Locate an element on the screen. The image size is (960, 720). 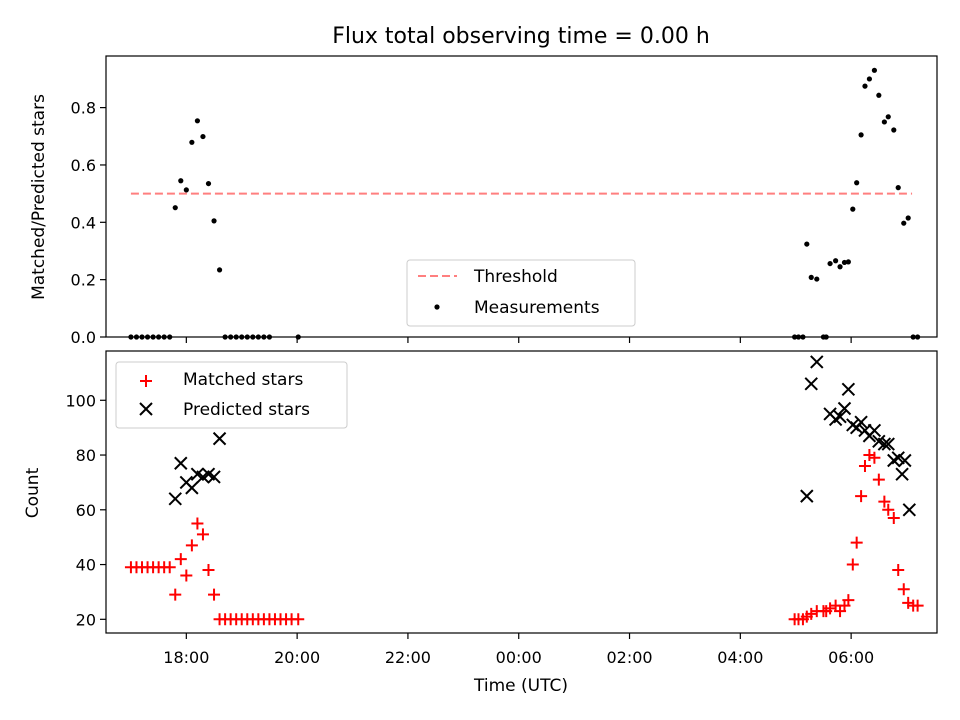
legend-measurements-label: Measurements is located at coordinates (537, 308).